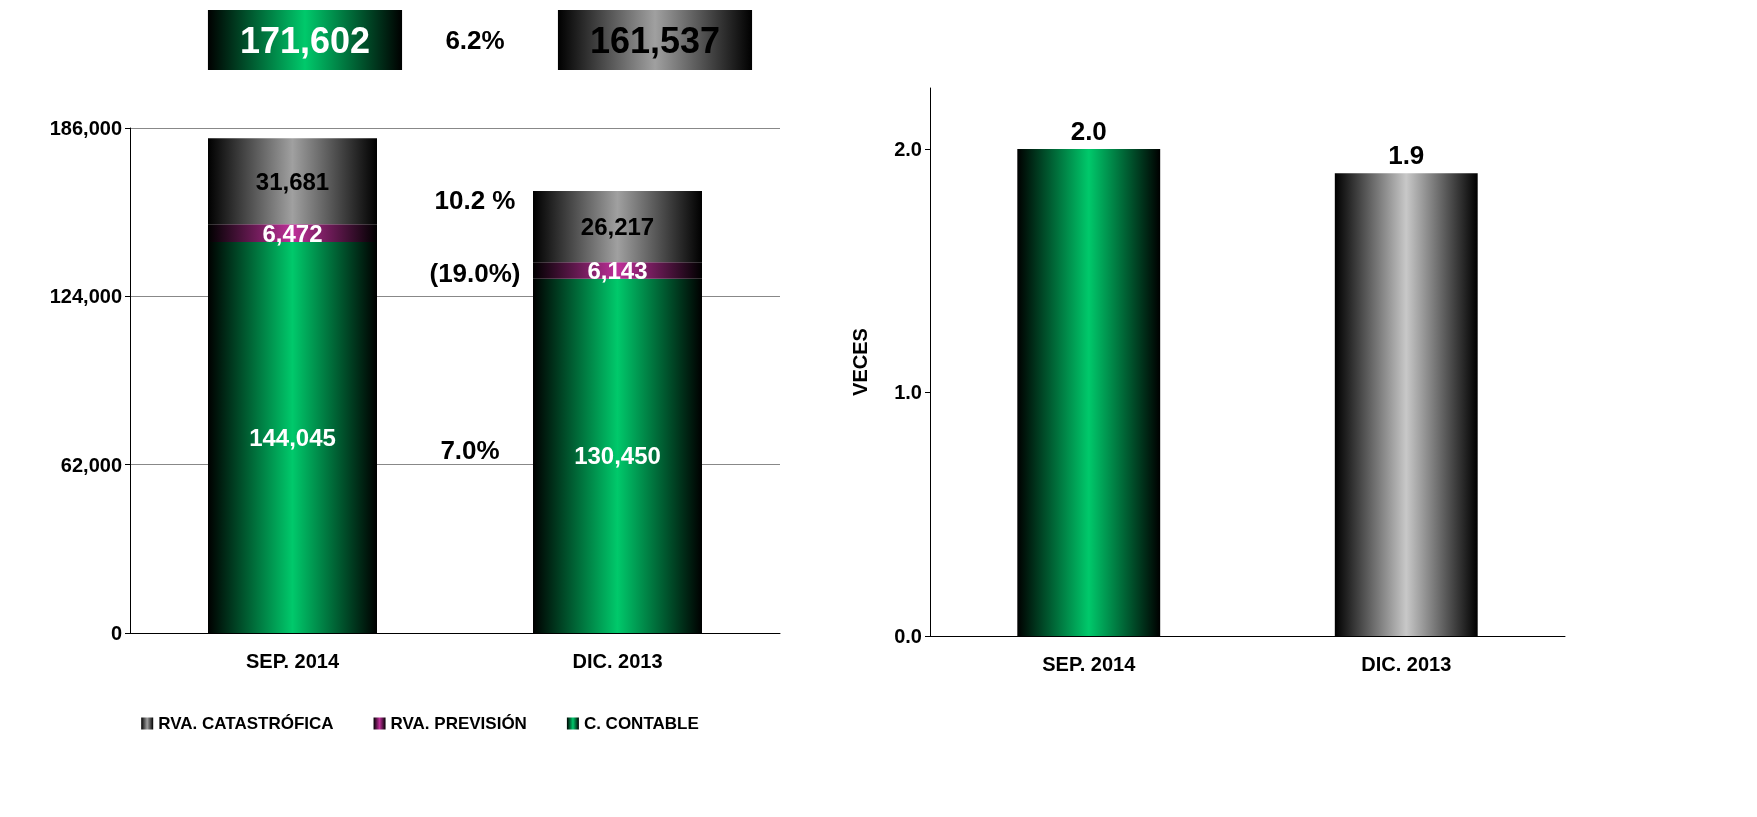 The width and height of the screenshot is (1757, 817). What do you see at coordinates (470, 450) in the screenshot?
I see `annotation: 7.0%` at bounding box center [470, 450].